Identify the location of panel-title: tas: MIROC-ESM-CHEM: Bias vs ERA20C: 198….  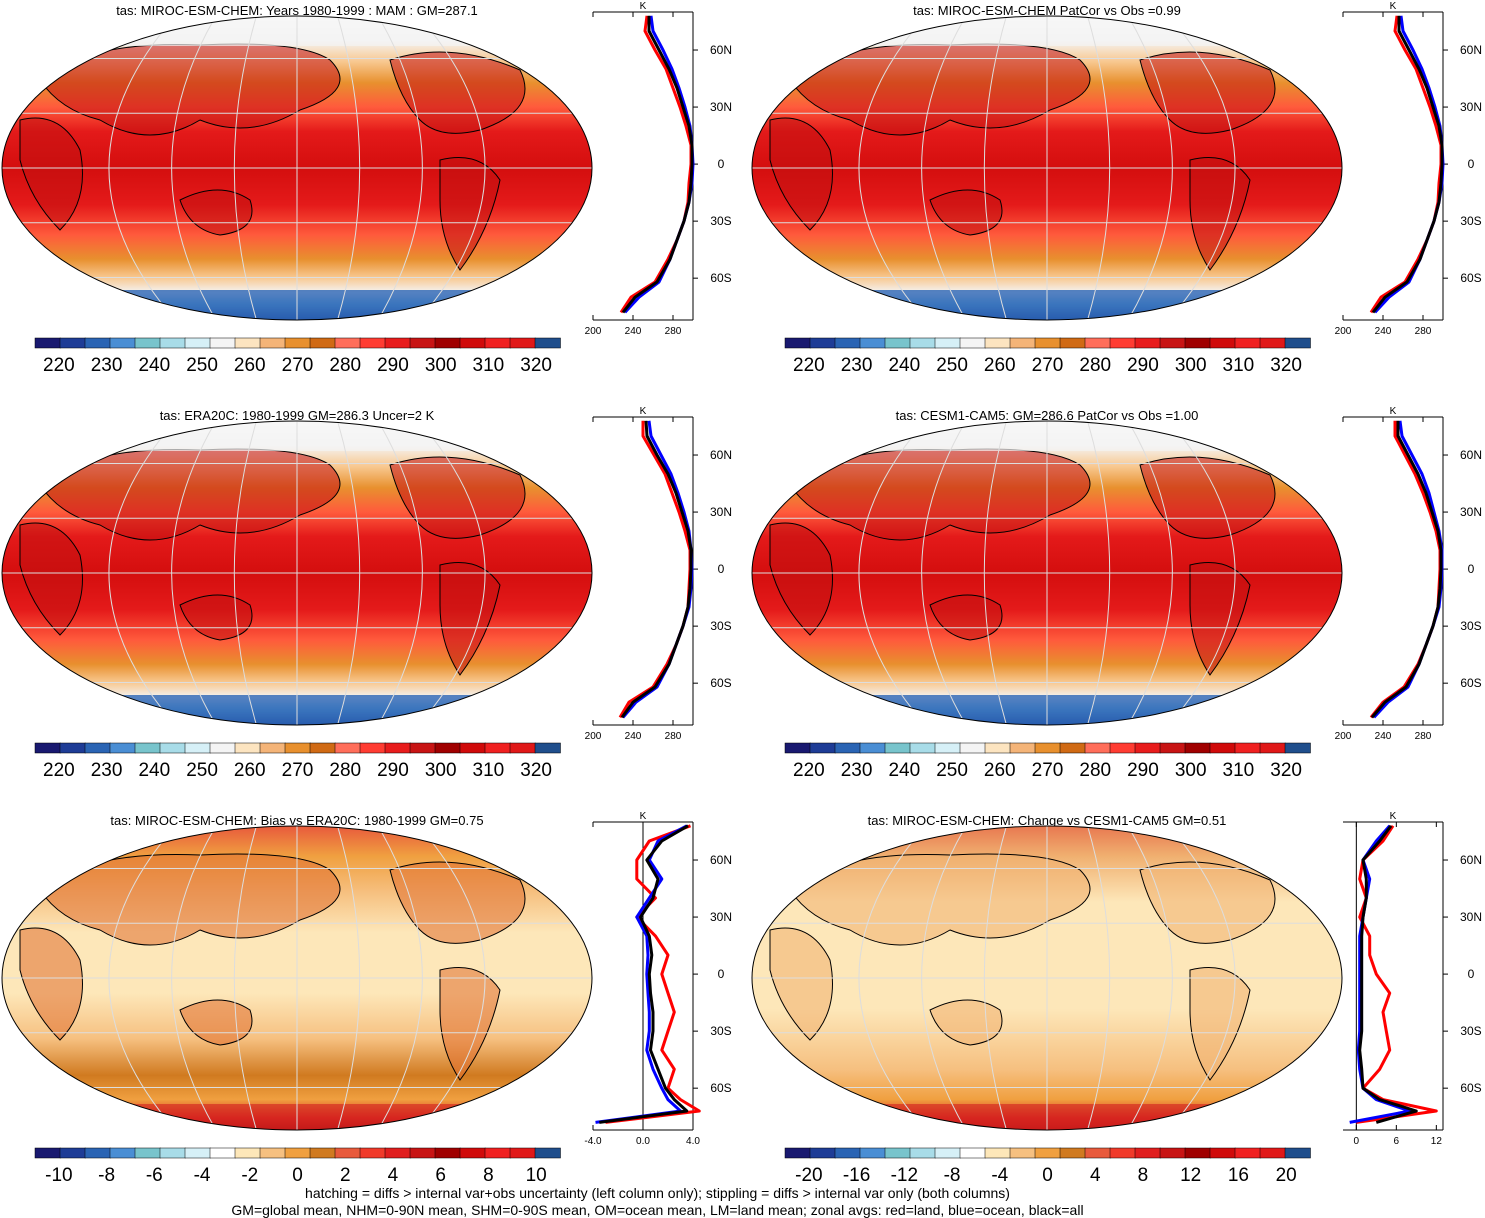
(296, 820).